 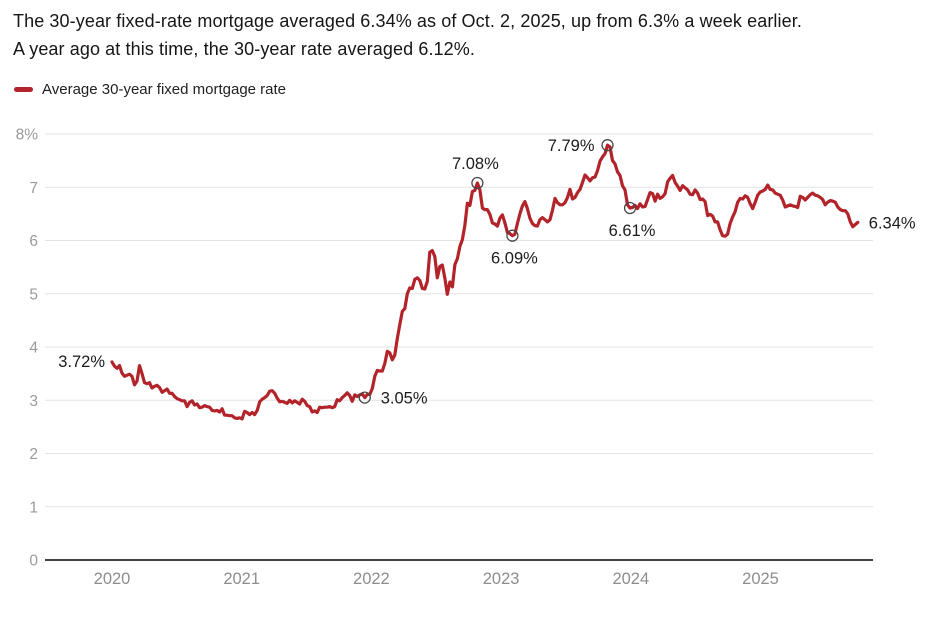 What do you see at coordinates (630, 208) in the screenshot?
I see `annotation-marker-6.61` at bounding box center [630, 208].